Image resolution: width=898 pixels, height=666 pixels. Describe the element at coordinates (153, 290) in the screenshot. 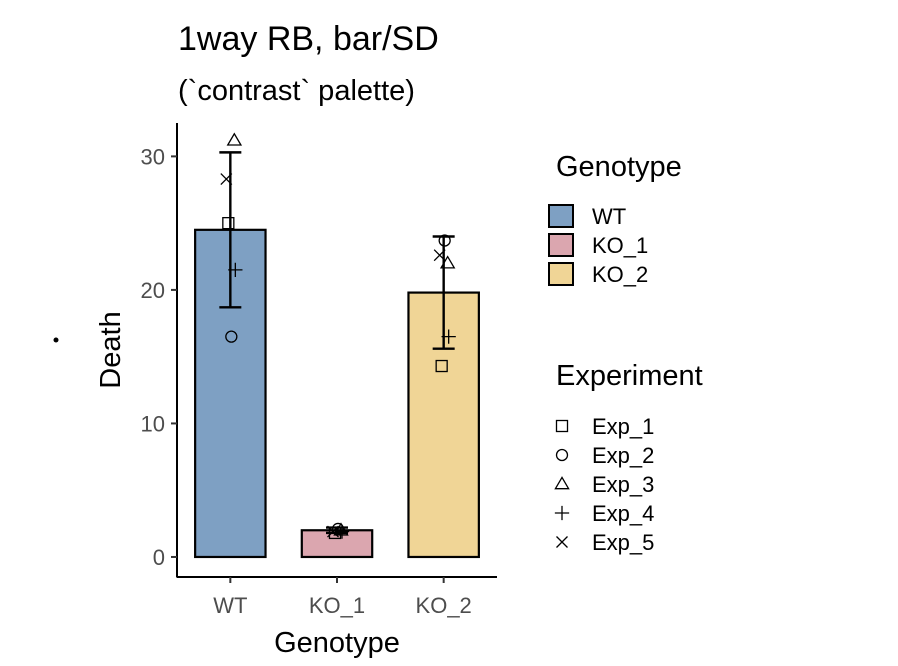

I see `y-tick-label: 20` at that location.